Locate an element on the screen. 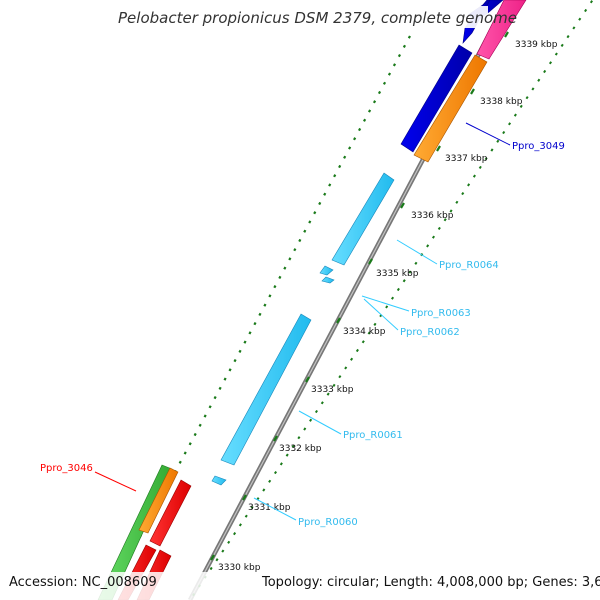  tick-label-3339: 3339 kbp is located at coordinates (536, 45).